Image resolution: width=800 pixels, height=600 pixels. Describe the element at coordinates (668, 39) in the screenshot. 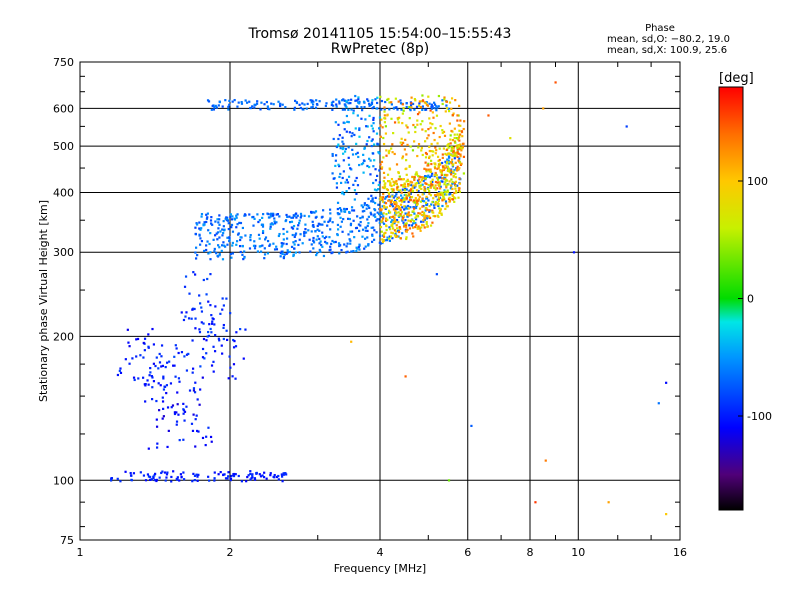

I see `phase-o-stats: mean, sd,O: −80.2, 19.0` at that location.